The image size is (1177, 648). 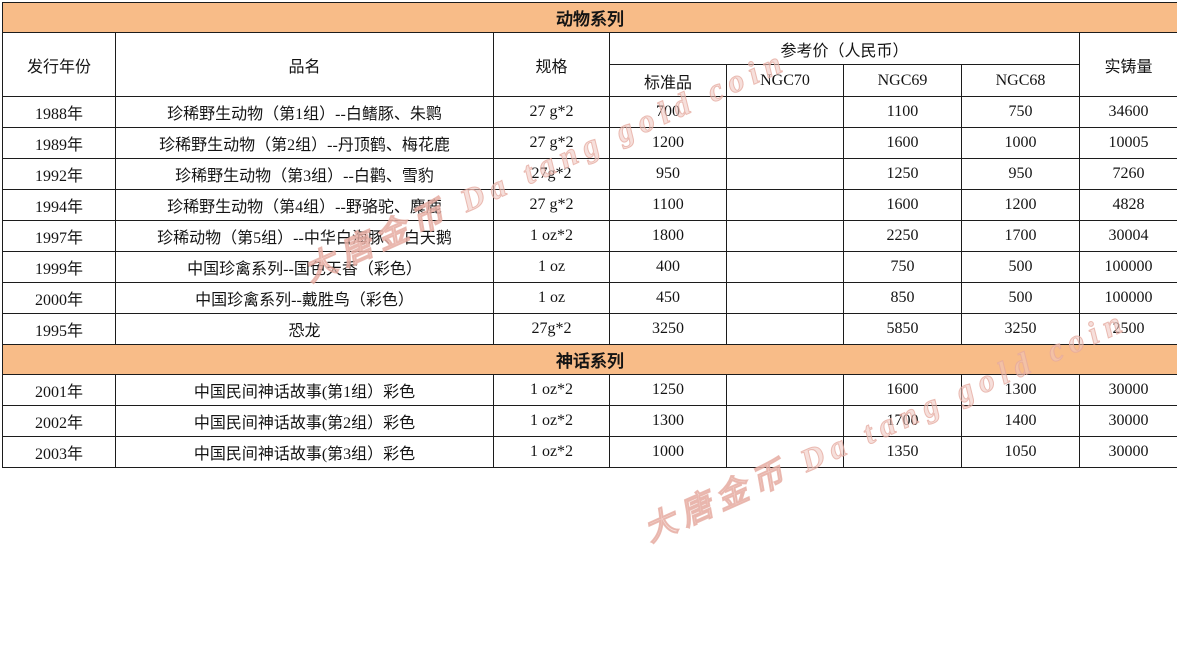 I want to click on cell-std: 3250, so click(x=668, y=329).